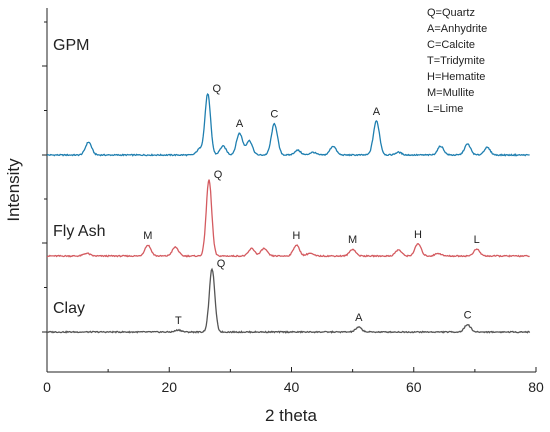 This screenshot has width=550, height=432. Describe the element at coordinates (291, 415) in the screenshot. I see `x-axis-title: 2 theta` at that location.